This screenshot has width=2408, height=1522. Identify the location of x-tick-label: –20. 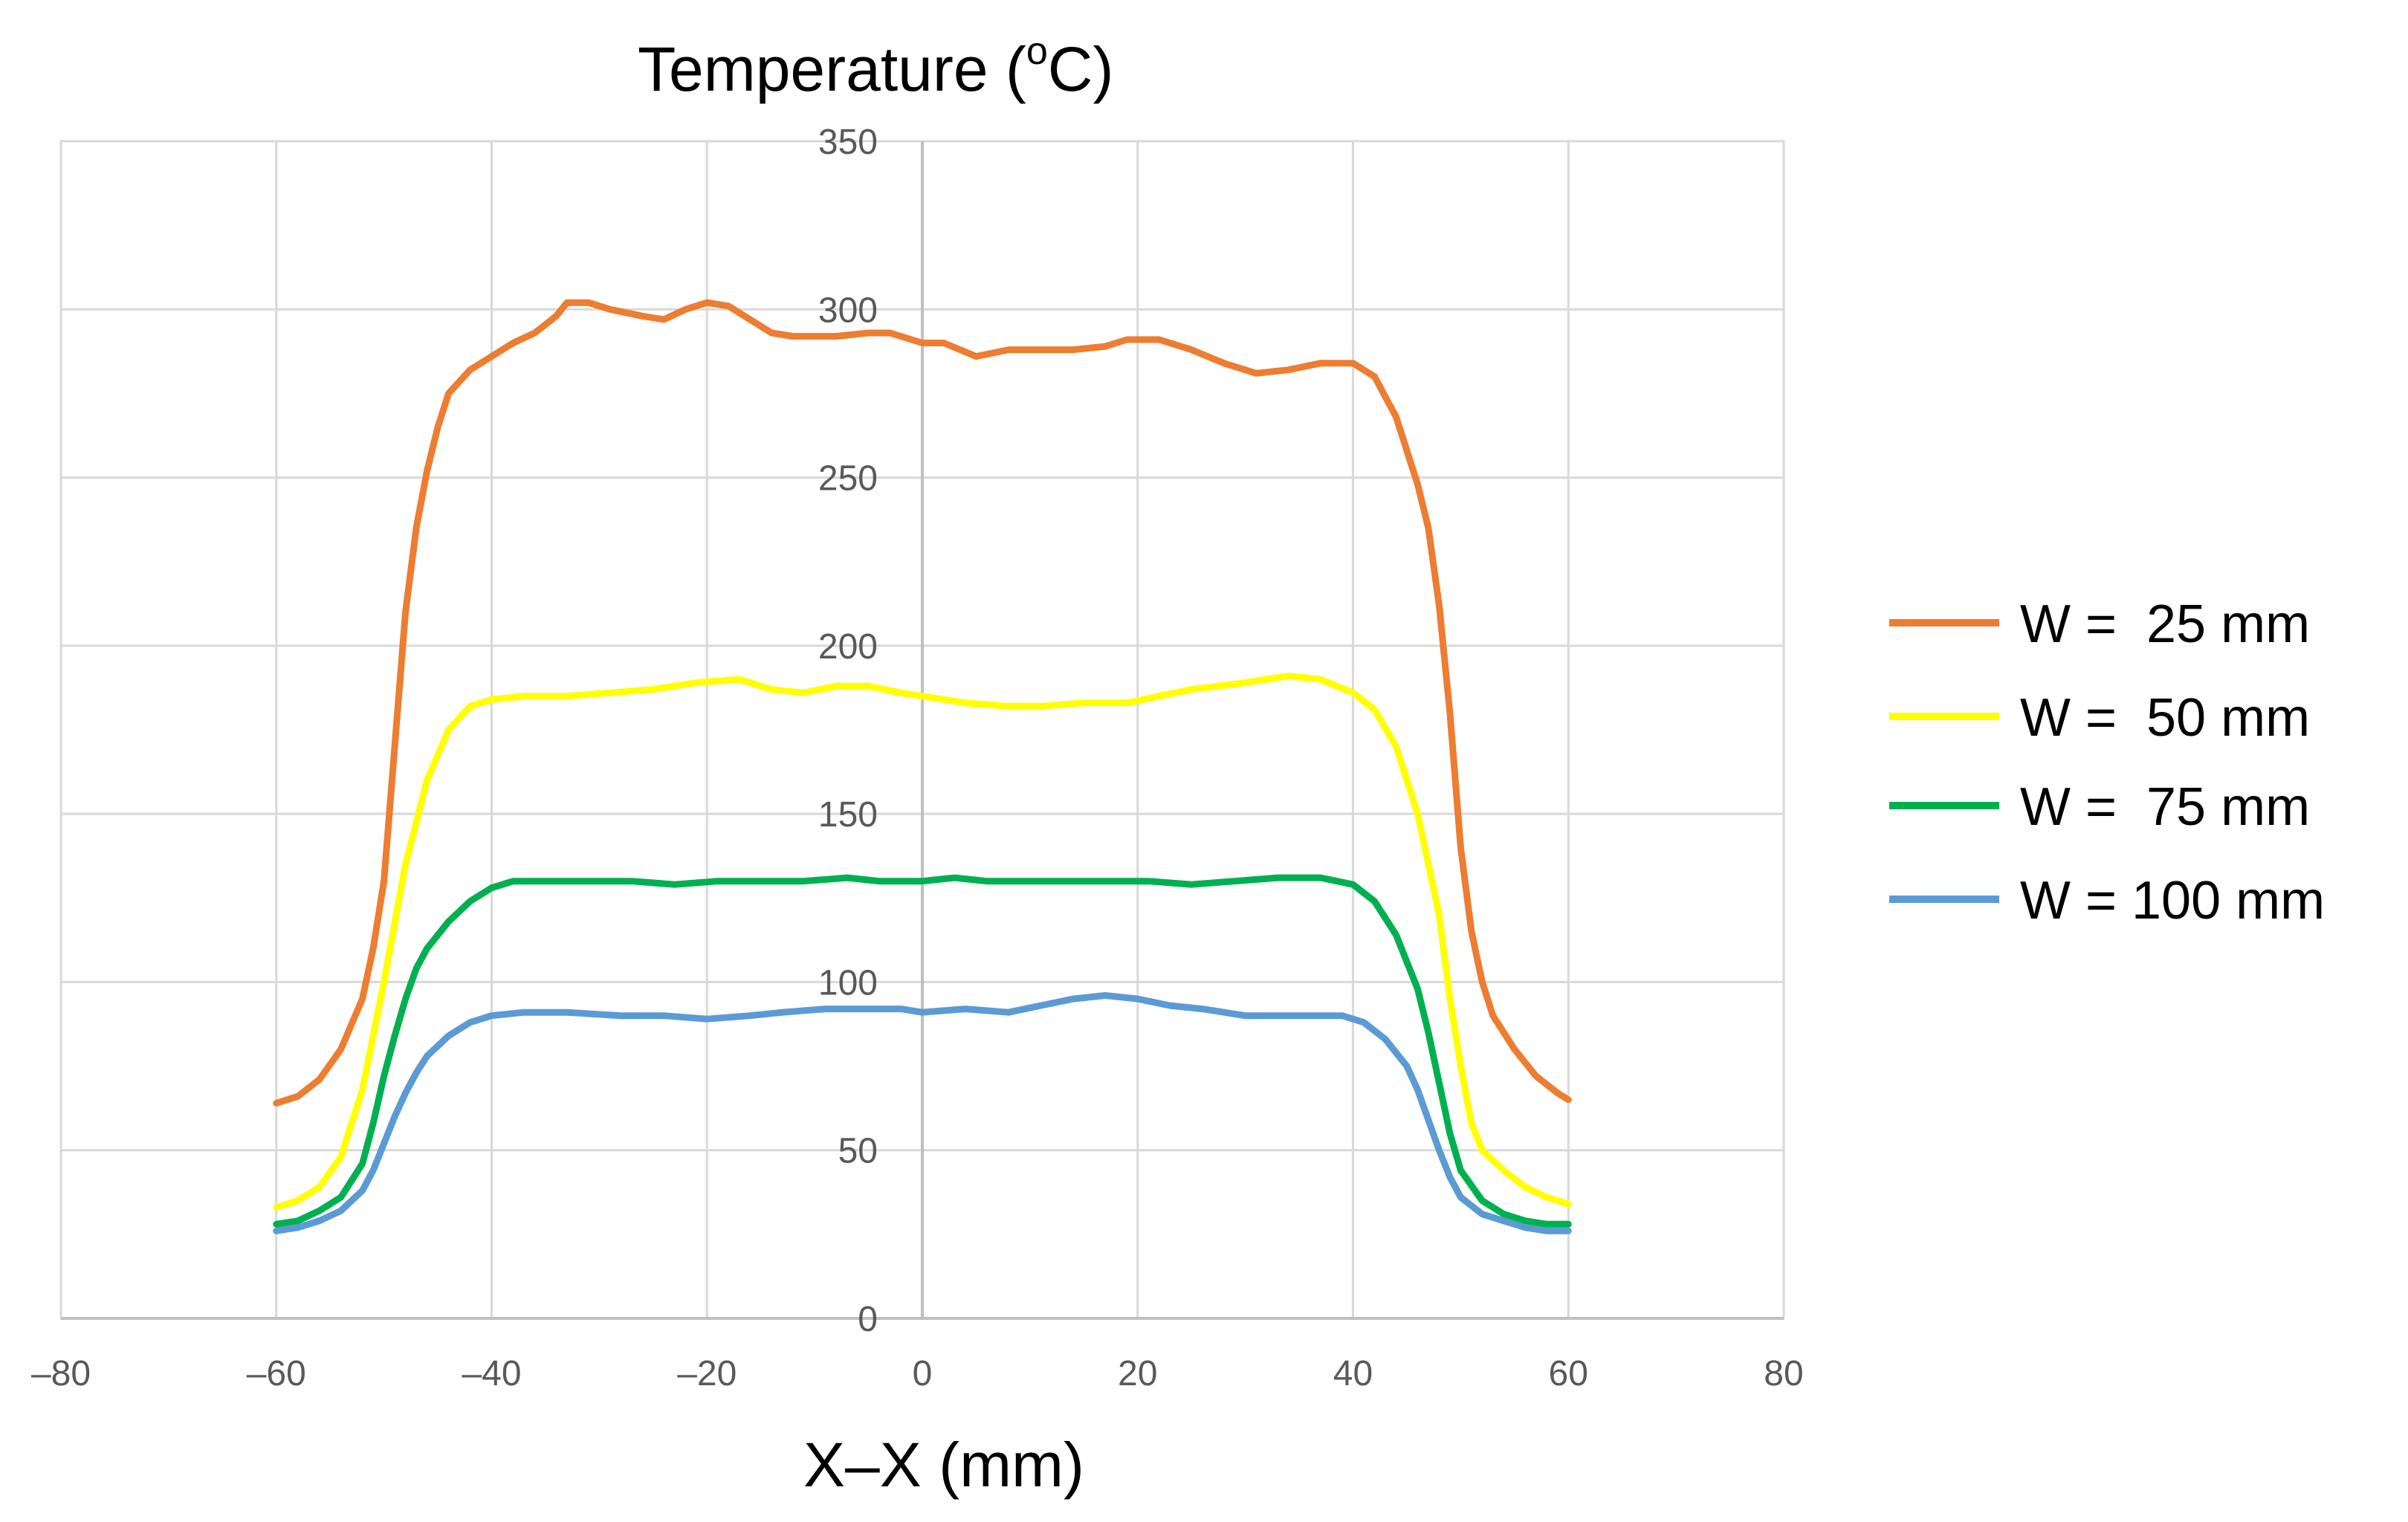
(707, 1373).